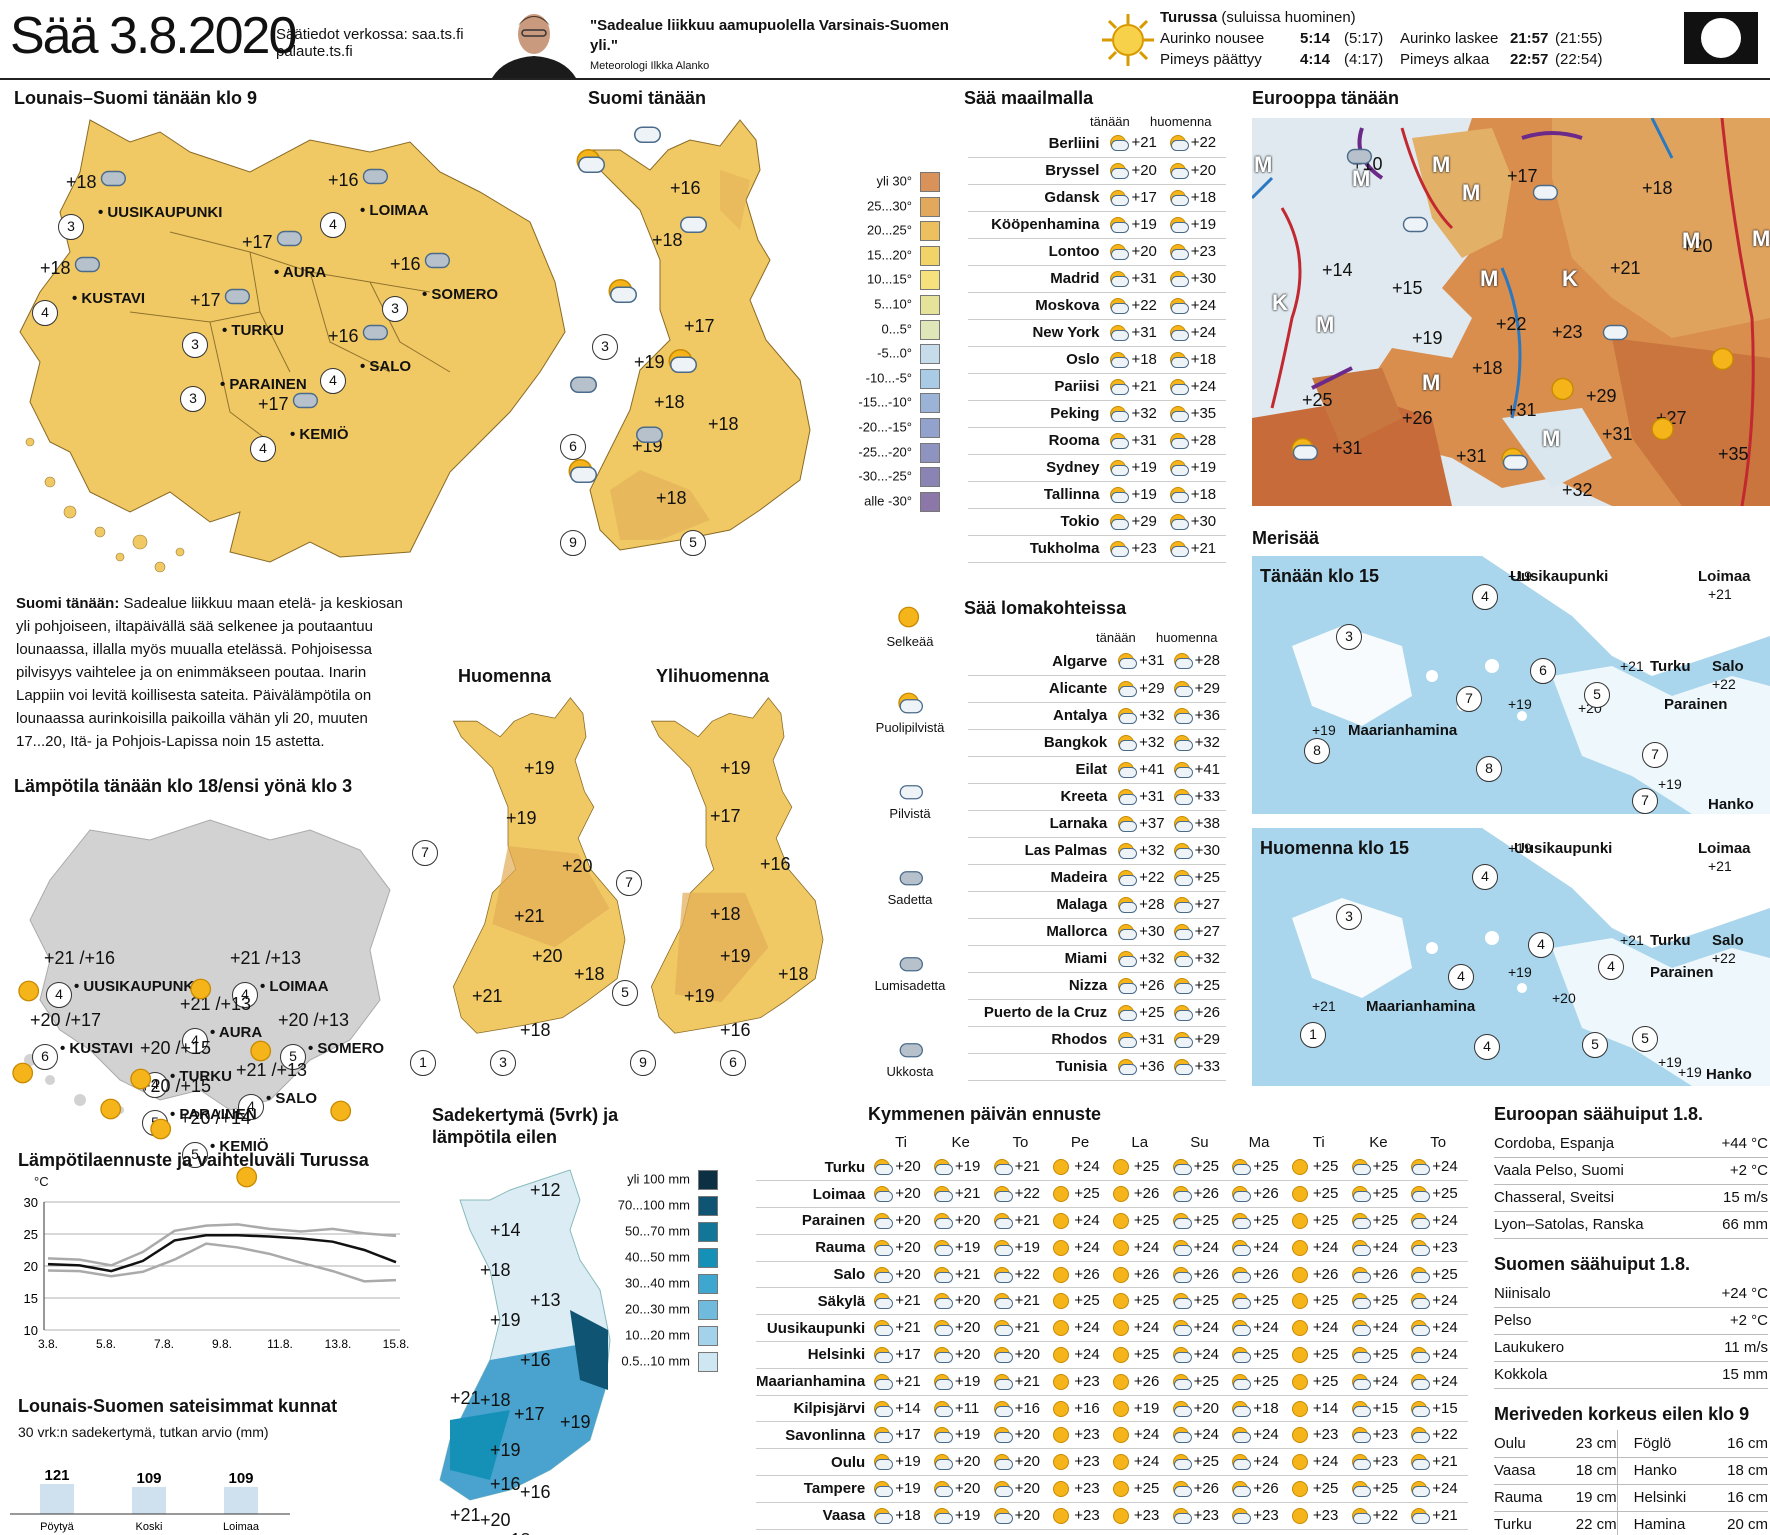  I want to click on pressure-center-label: M, so click(1431, 382).